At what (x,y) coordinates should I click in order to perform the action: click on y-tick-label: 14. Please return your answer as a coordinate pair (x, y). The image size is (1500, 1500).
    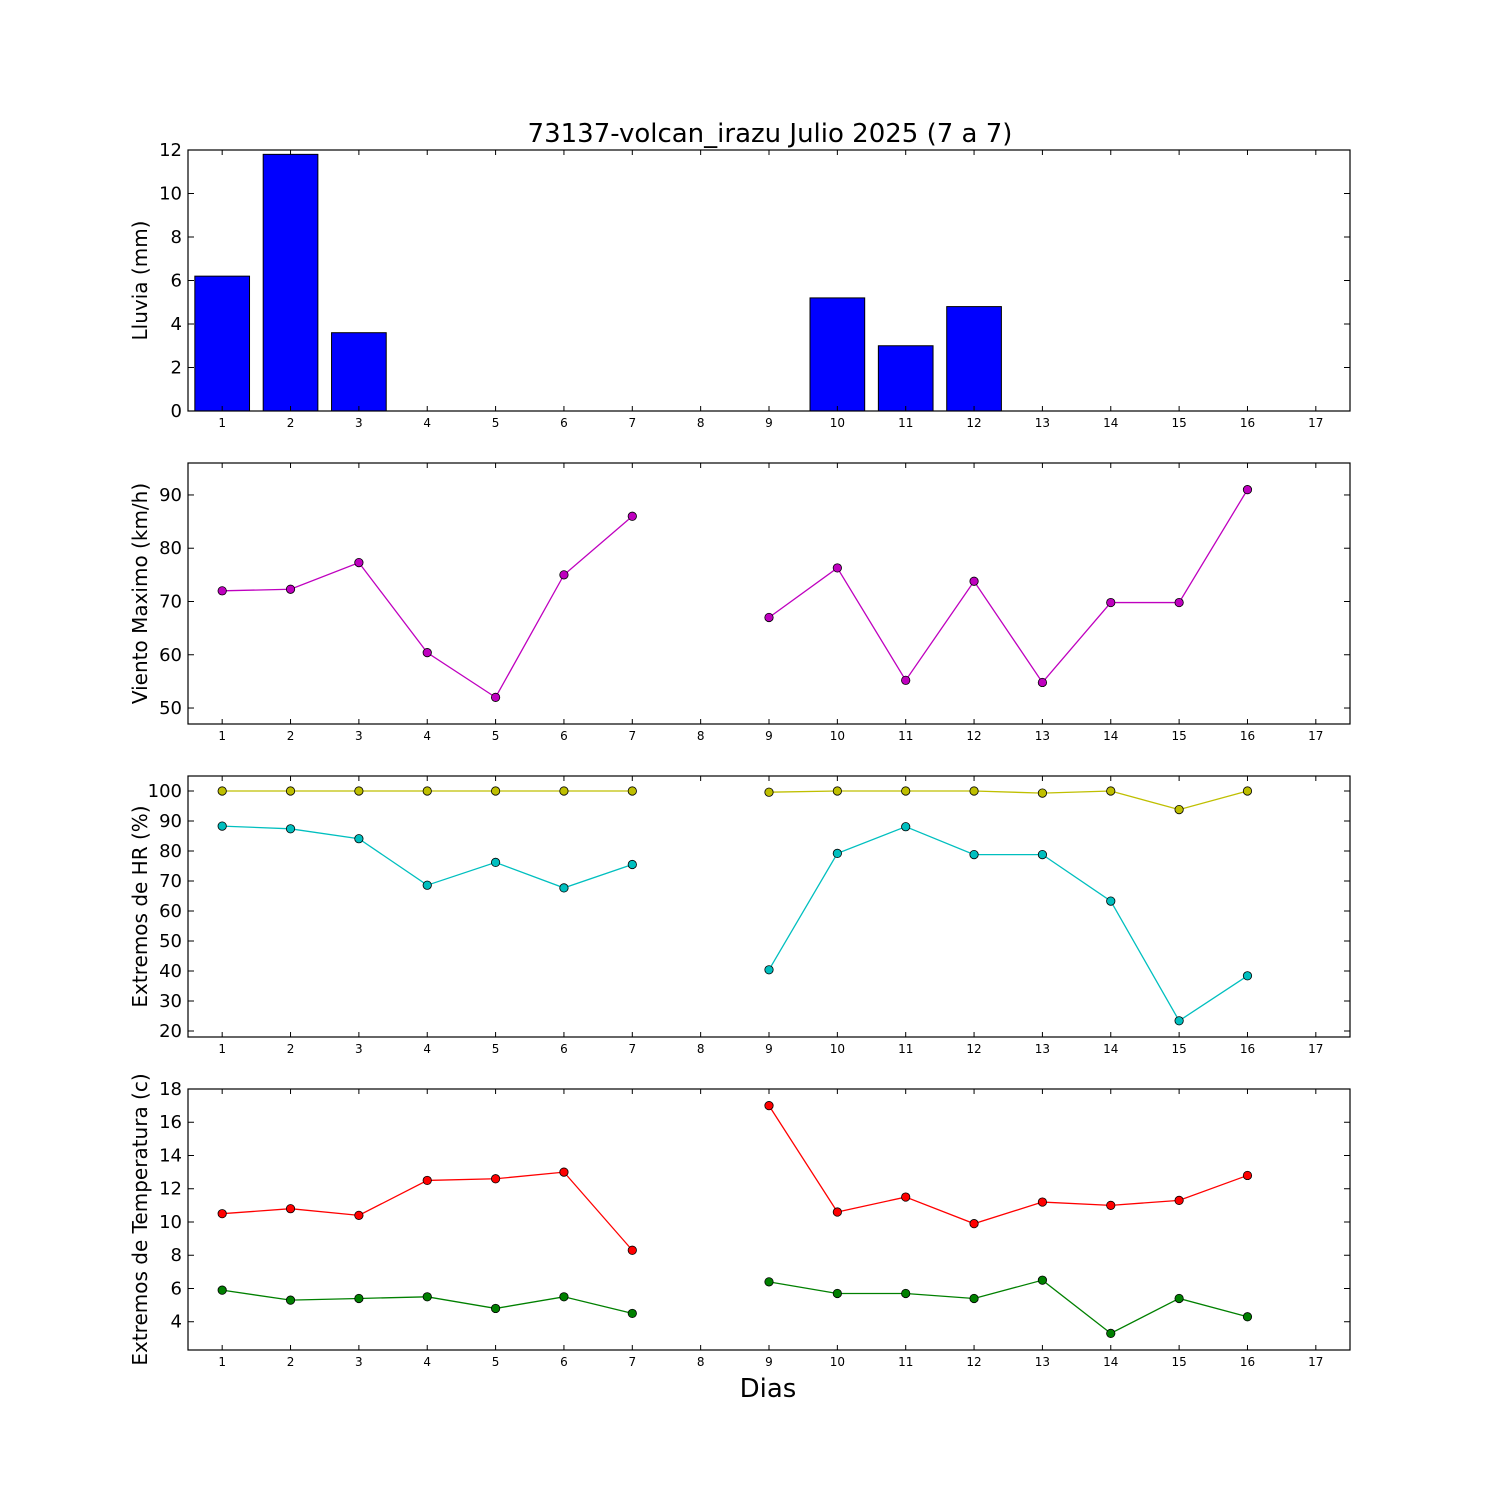
    Looking at the image, I should click on (170, 1155).